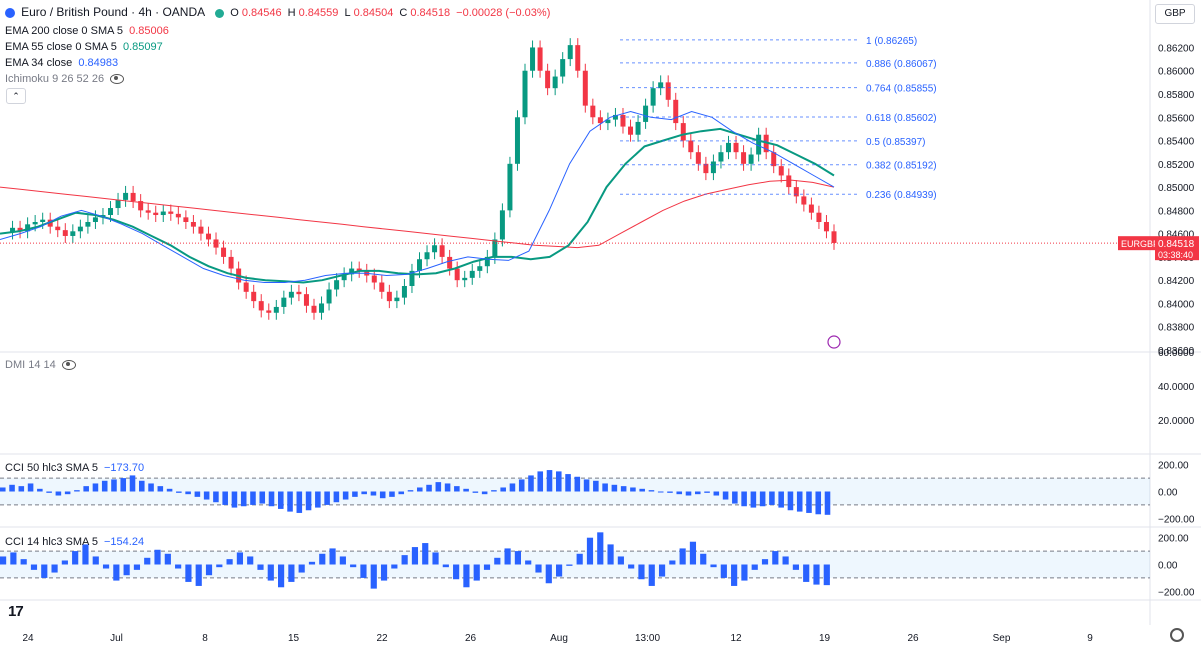 Image resolution: width=1201 pixels, height=650 pixels. Describe the element at coordinates (261, 13) in the screenshot. I see `open-value: 0.84546` at that location.